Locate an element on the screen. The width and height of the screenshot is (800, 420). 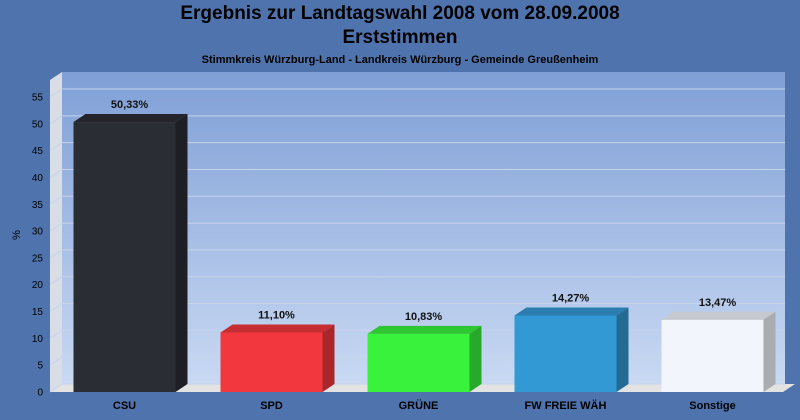
bar-value-label: 50,33% is located at coordinates (130, 105).